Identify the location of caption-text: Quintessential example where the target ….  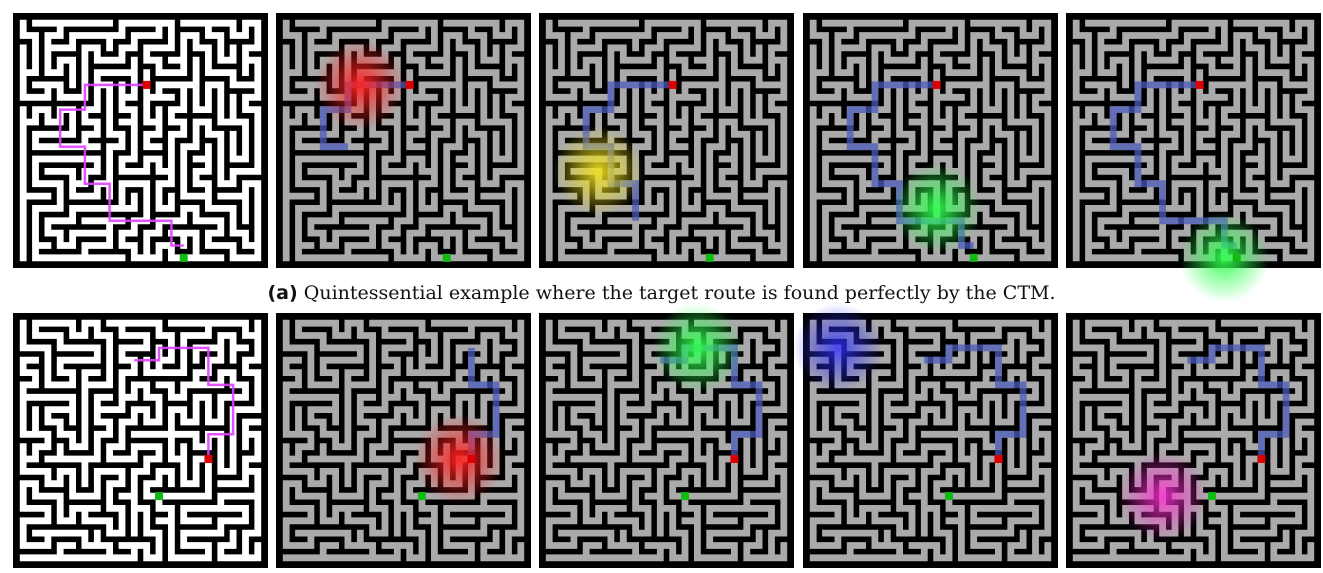
(679, 293).